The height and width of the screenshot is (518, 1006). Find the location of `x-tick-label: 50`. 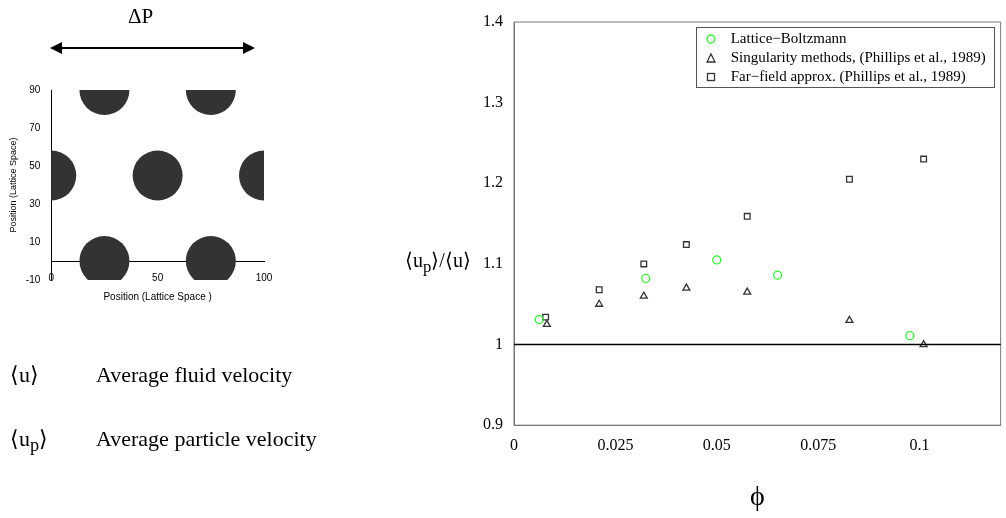

x-tick-label: 50 is located at coordinates (158, 277).